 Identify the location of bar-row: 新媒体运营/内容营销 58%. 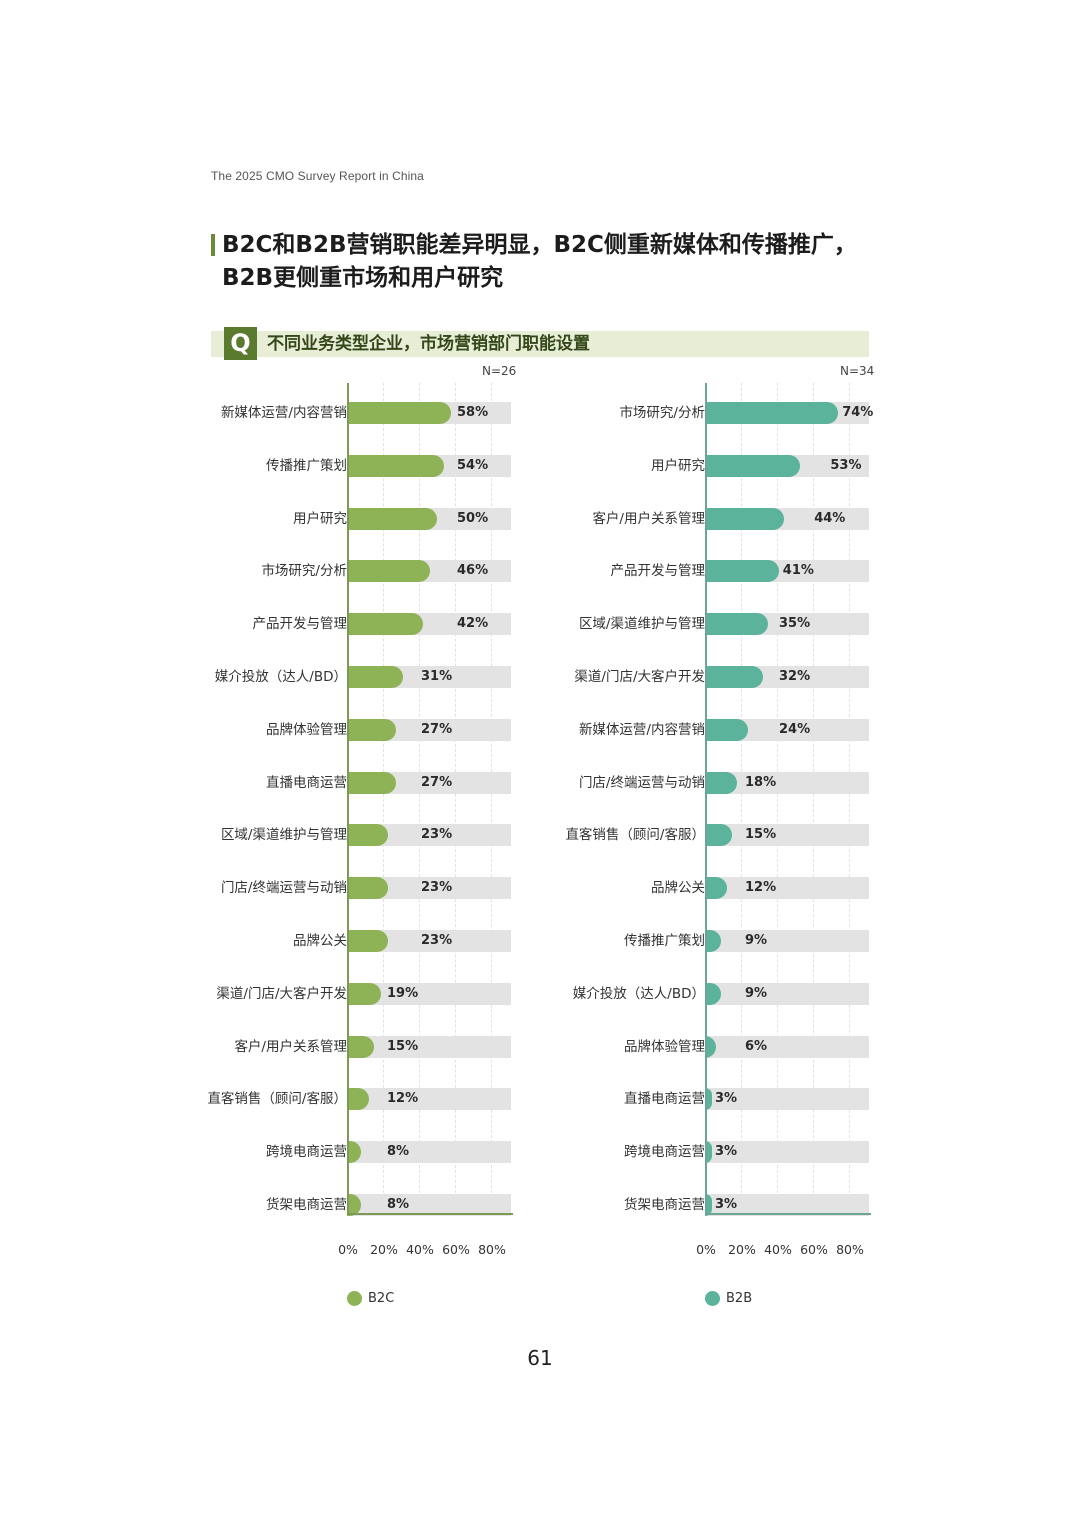
(360, 413).